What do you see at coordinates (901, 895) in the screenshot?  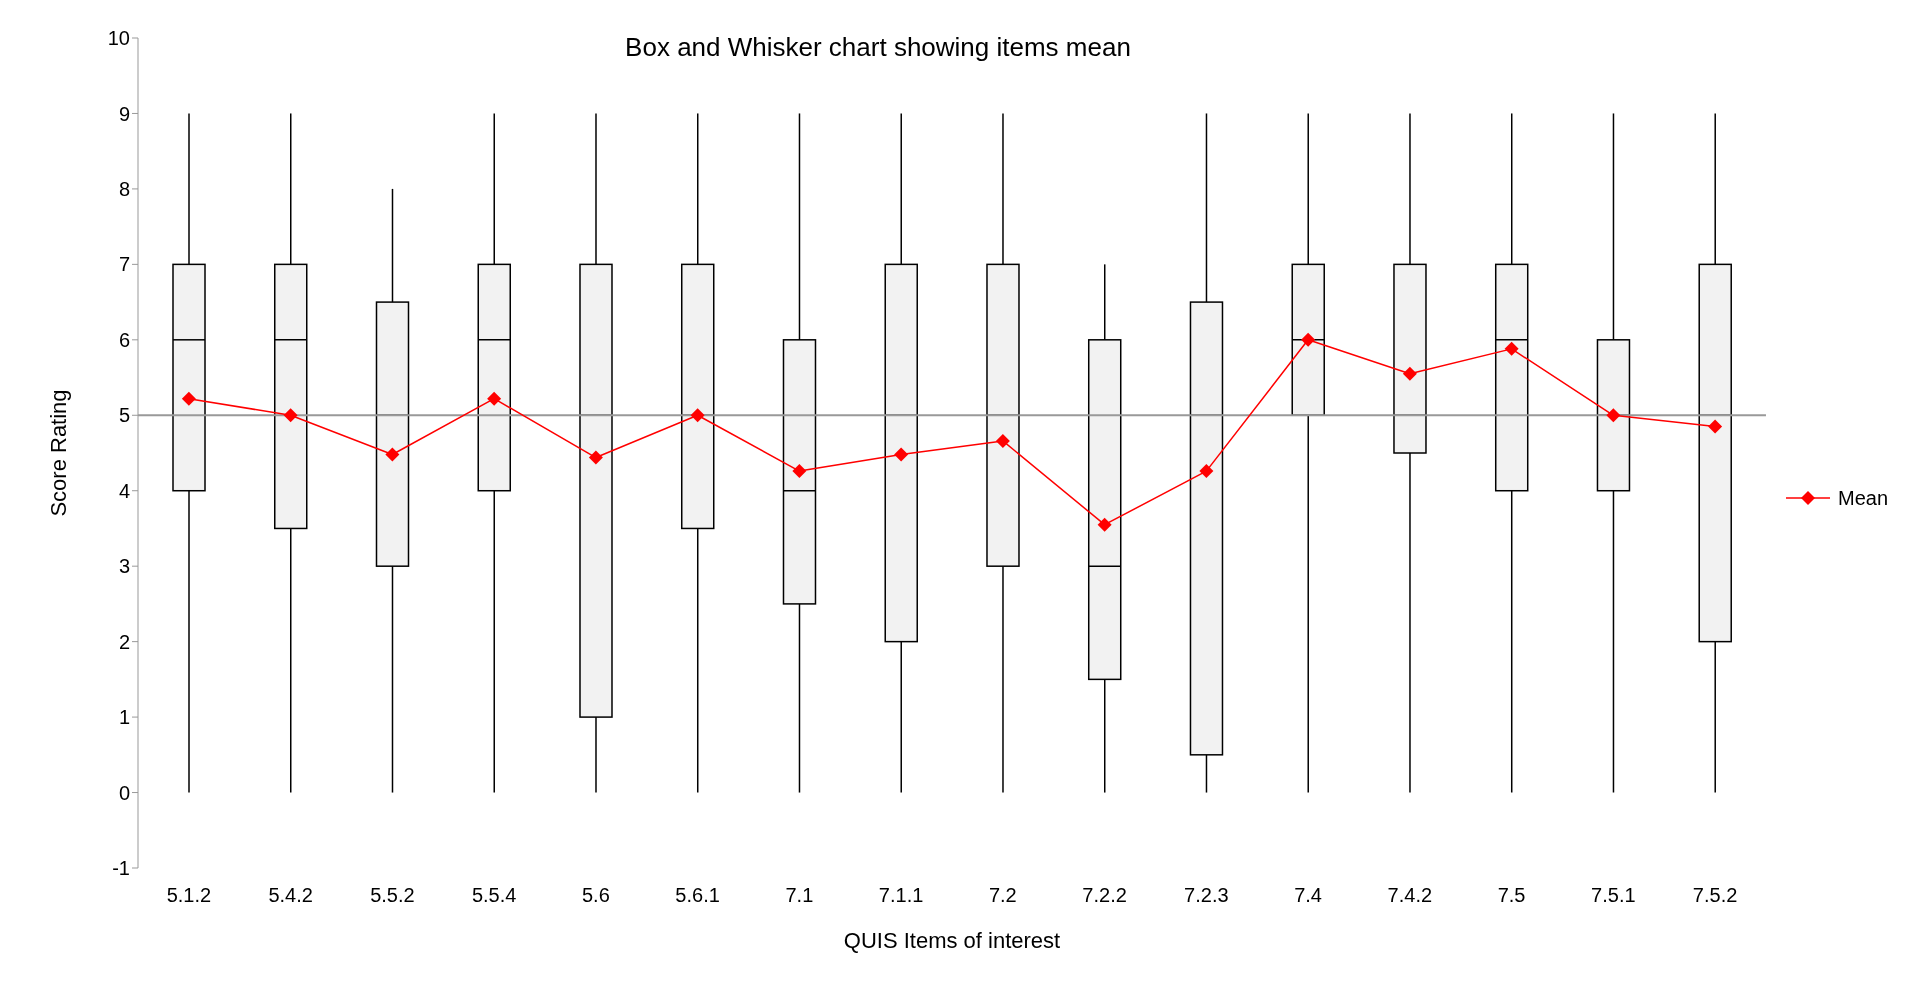 I see `x-tick-label: 7.1.1` at bounding box center [901, 895].